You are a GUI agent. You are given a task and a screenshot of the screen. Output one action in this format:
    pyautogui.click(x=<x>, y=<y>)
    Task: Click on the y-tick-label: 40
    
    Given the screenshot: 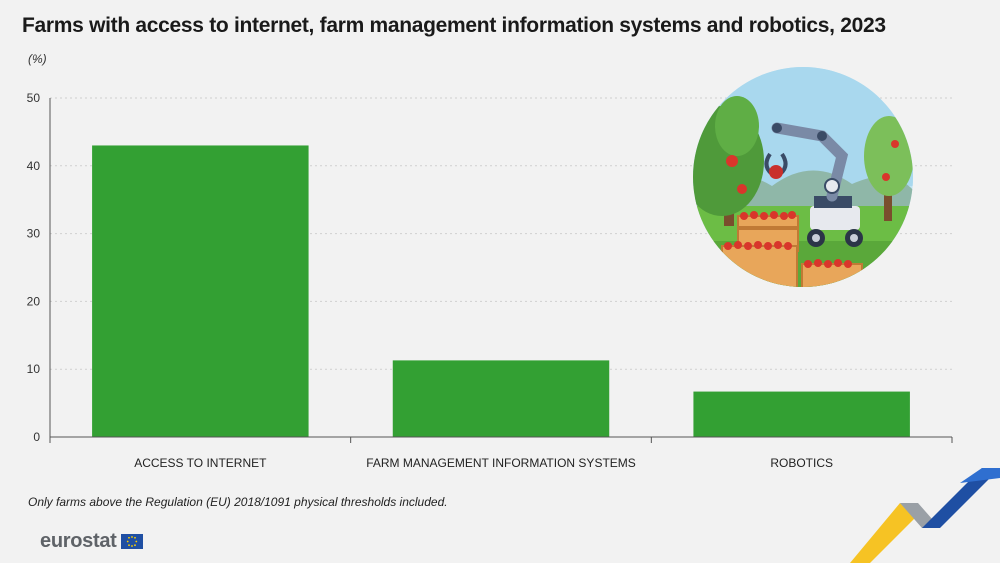 What is the action you would take?
    pyautogui.click(x=34, y=166)
    